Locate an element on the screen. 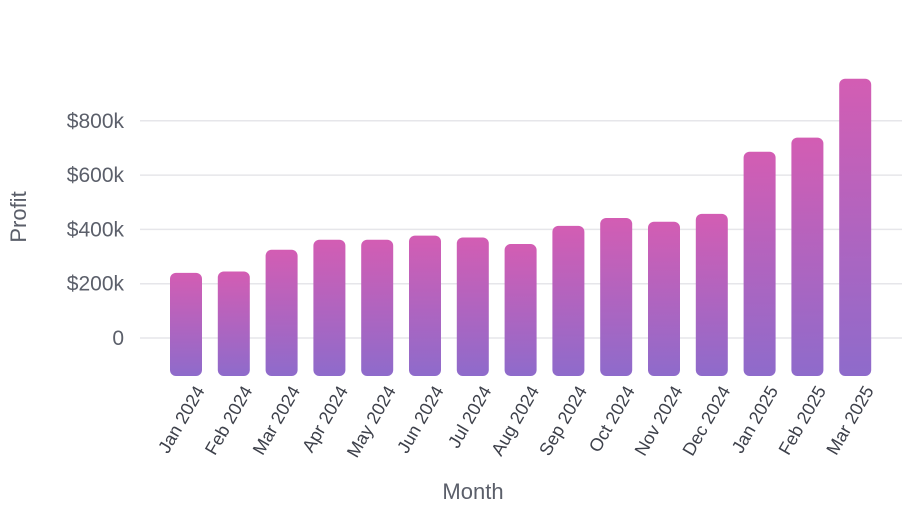 This screenshot has width=912, height=510. x-tick-label: Aug 2024 is located at coordinates (515, 420).